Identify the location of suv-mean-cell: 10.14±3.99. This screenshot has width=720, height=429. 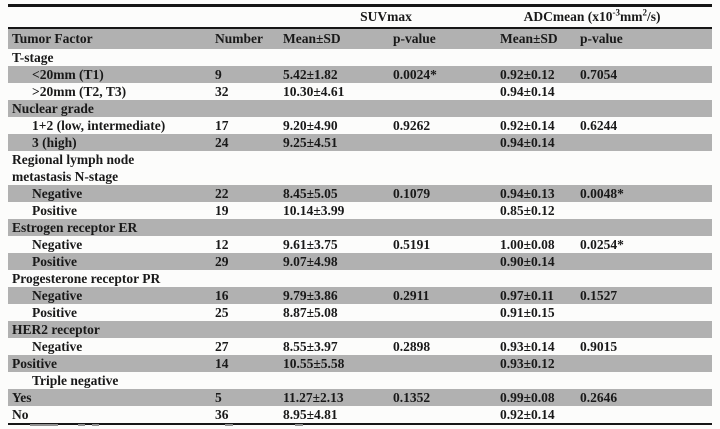
(314, 210).